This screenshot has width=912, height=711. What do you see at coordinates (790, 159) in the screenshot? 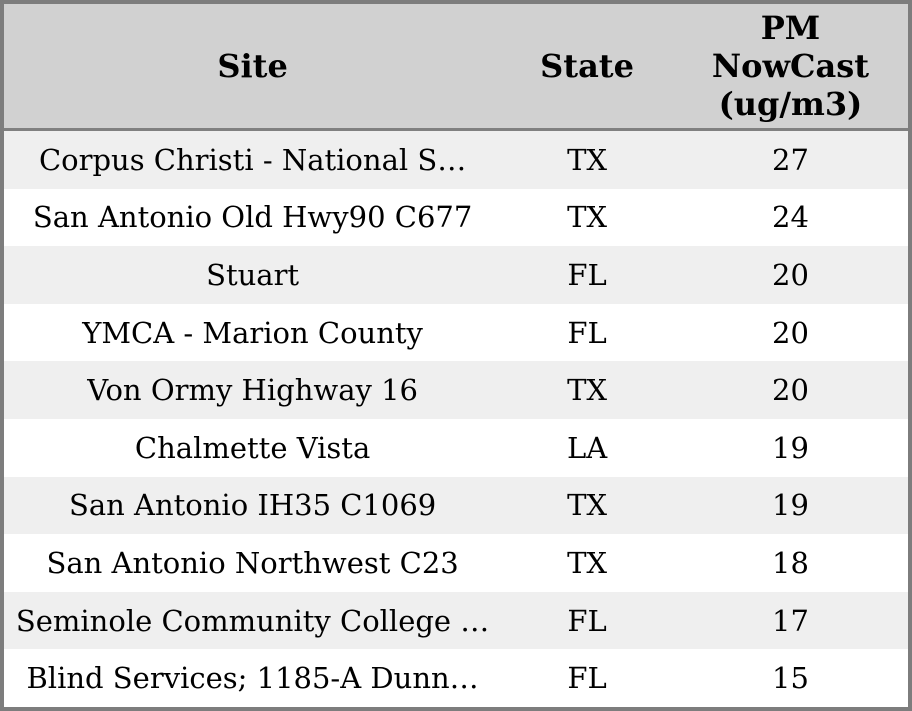
I see `pm-nowcast-cell: 27` at bounding box center [790, 159].